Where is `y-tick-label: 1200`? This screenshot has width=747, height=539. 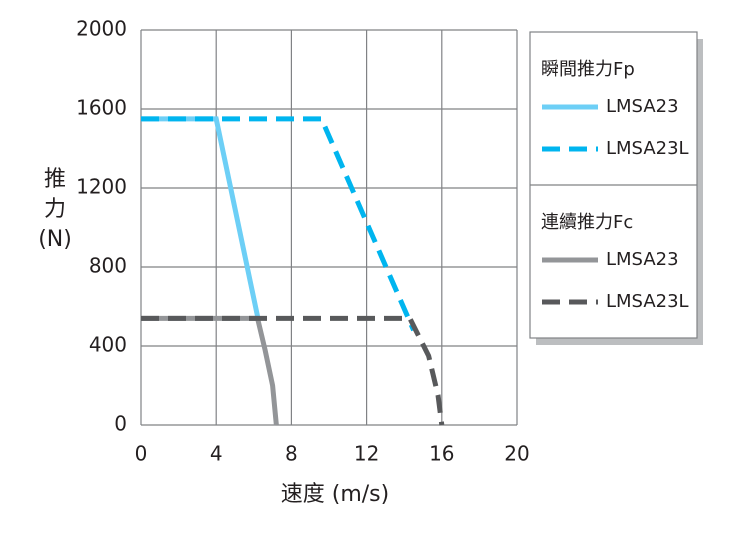
y-tick-label: 1200 is located at coordinates (101, 187).